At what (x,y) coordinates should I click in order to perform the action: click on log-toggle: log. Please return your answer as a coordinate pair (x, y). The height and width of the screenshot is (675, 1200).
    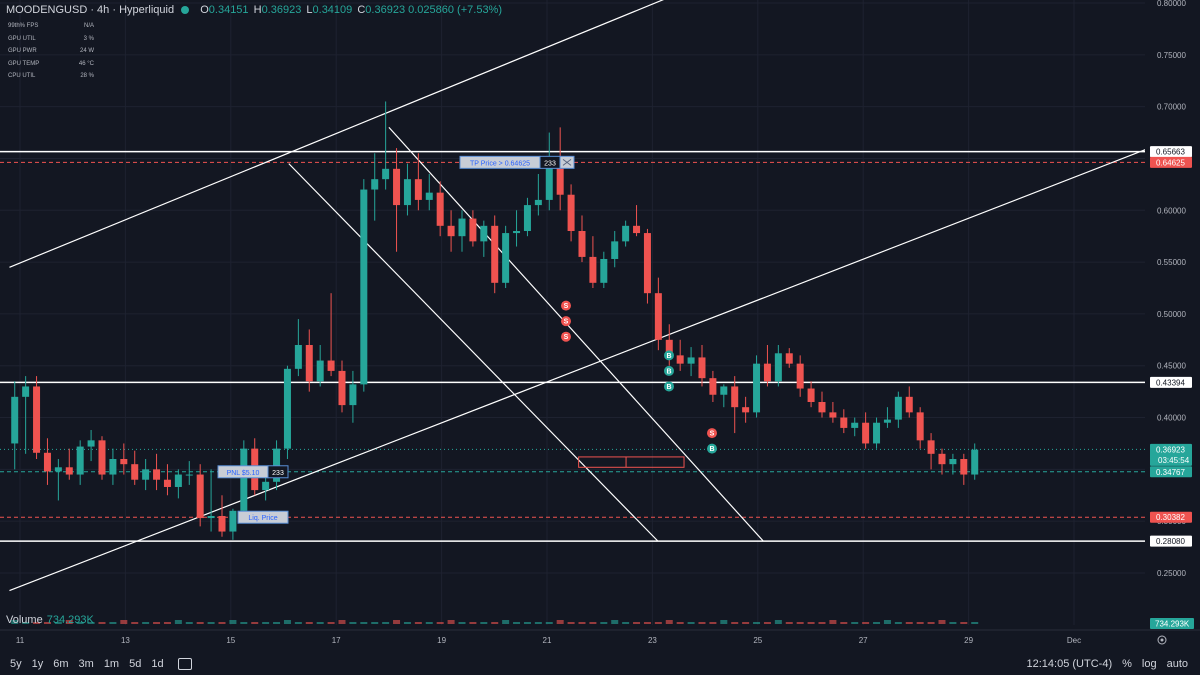
    Looking at the image, I should click on (1149, 663).